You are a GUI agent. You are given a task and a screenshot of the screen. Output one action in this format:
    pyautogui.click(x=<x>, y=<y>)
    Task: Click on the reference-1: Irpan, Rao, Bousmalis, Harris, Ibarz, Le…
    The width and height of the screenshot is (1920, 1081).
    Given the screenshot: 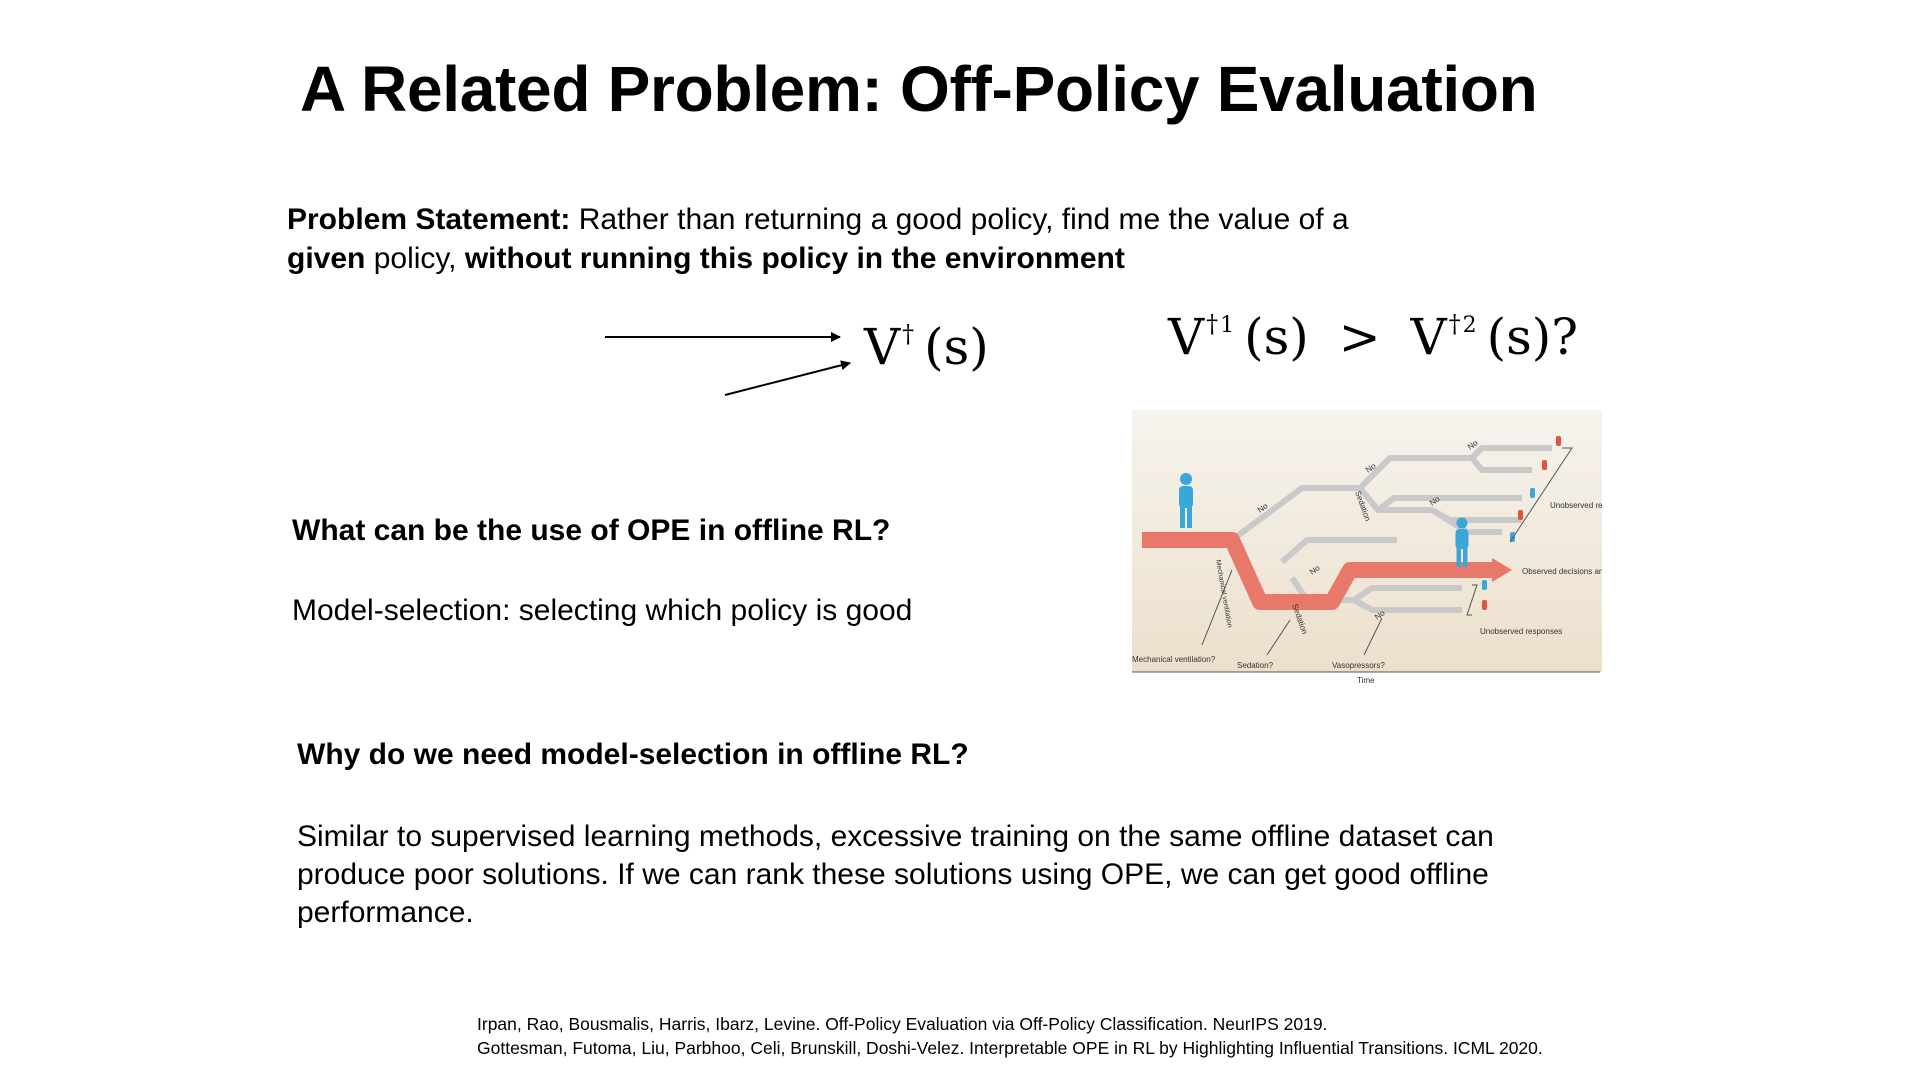 What is the action you would take?
    pyautogui.click(x=902, y=1024)
    